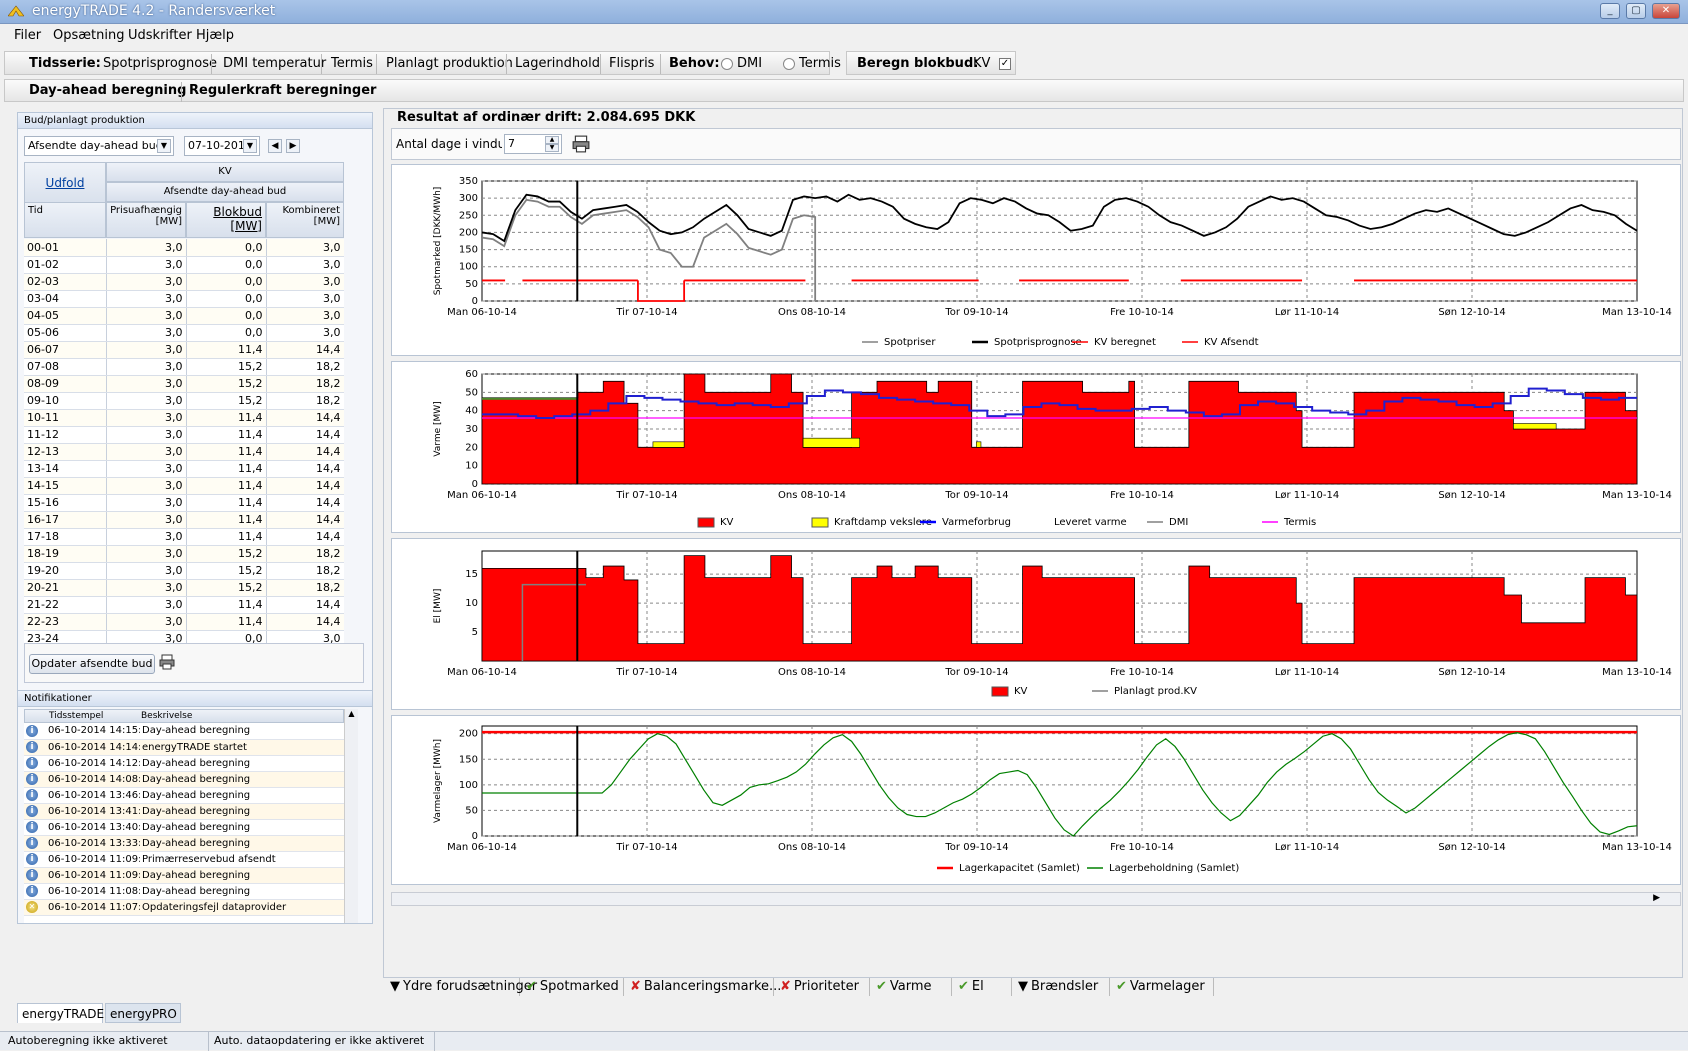  What do you see at coordinates (462, 987) in the screenshot?
I see `tab-section-0: ▼ Ydre forudsætninger` at bounding box center [462, 987].